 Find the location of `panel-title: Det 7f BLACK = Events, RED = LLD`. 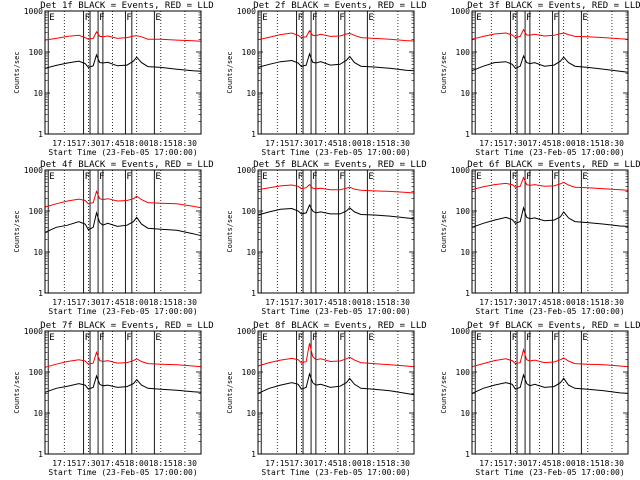

panel-title: Det 7f BLACK = Events, RED = LLD is located at coordinates (126, 326).